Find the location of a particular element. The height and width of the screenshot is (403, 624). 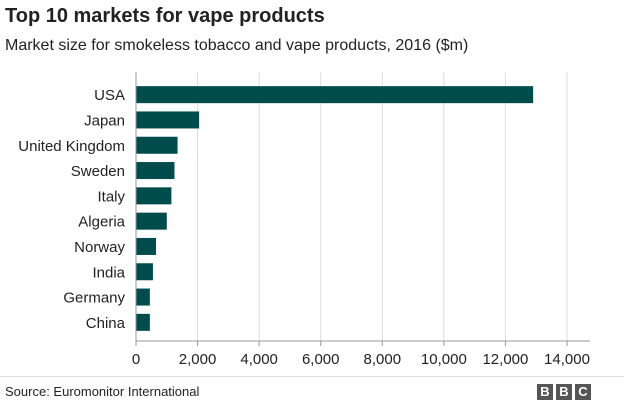

bbc-logo-letter-2: B is located at coordinates (564, 392).